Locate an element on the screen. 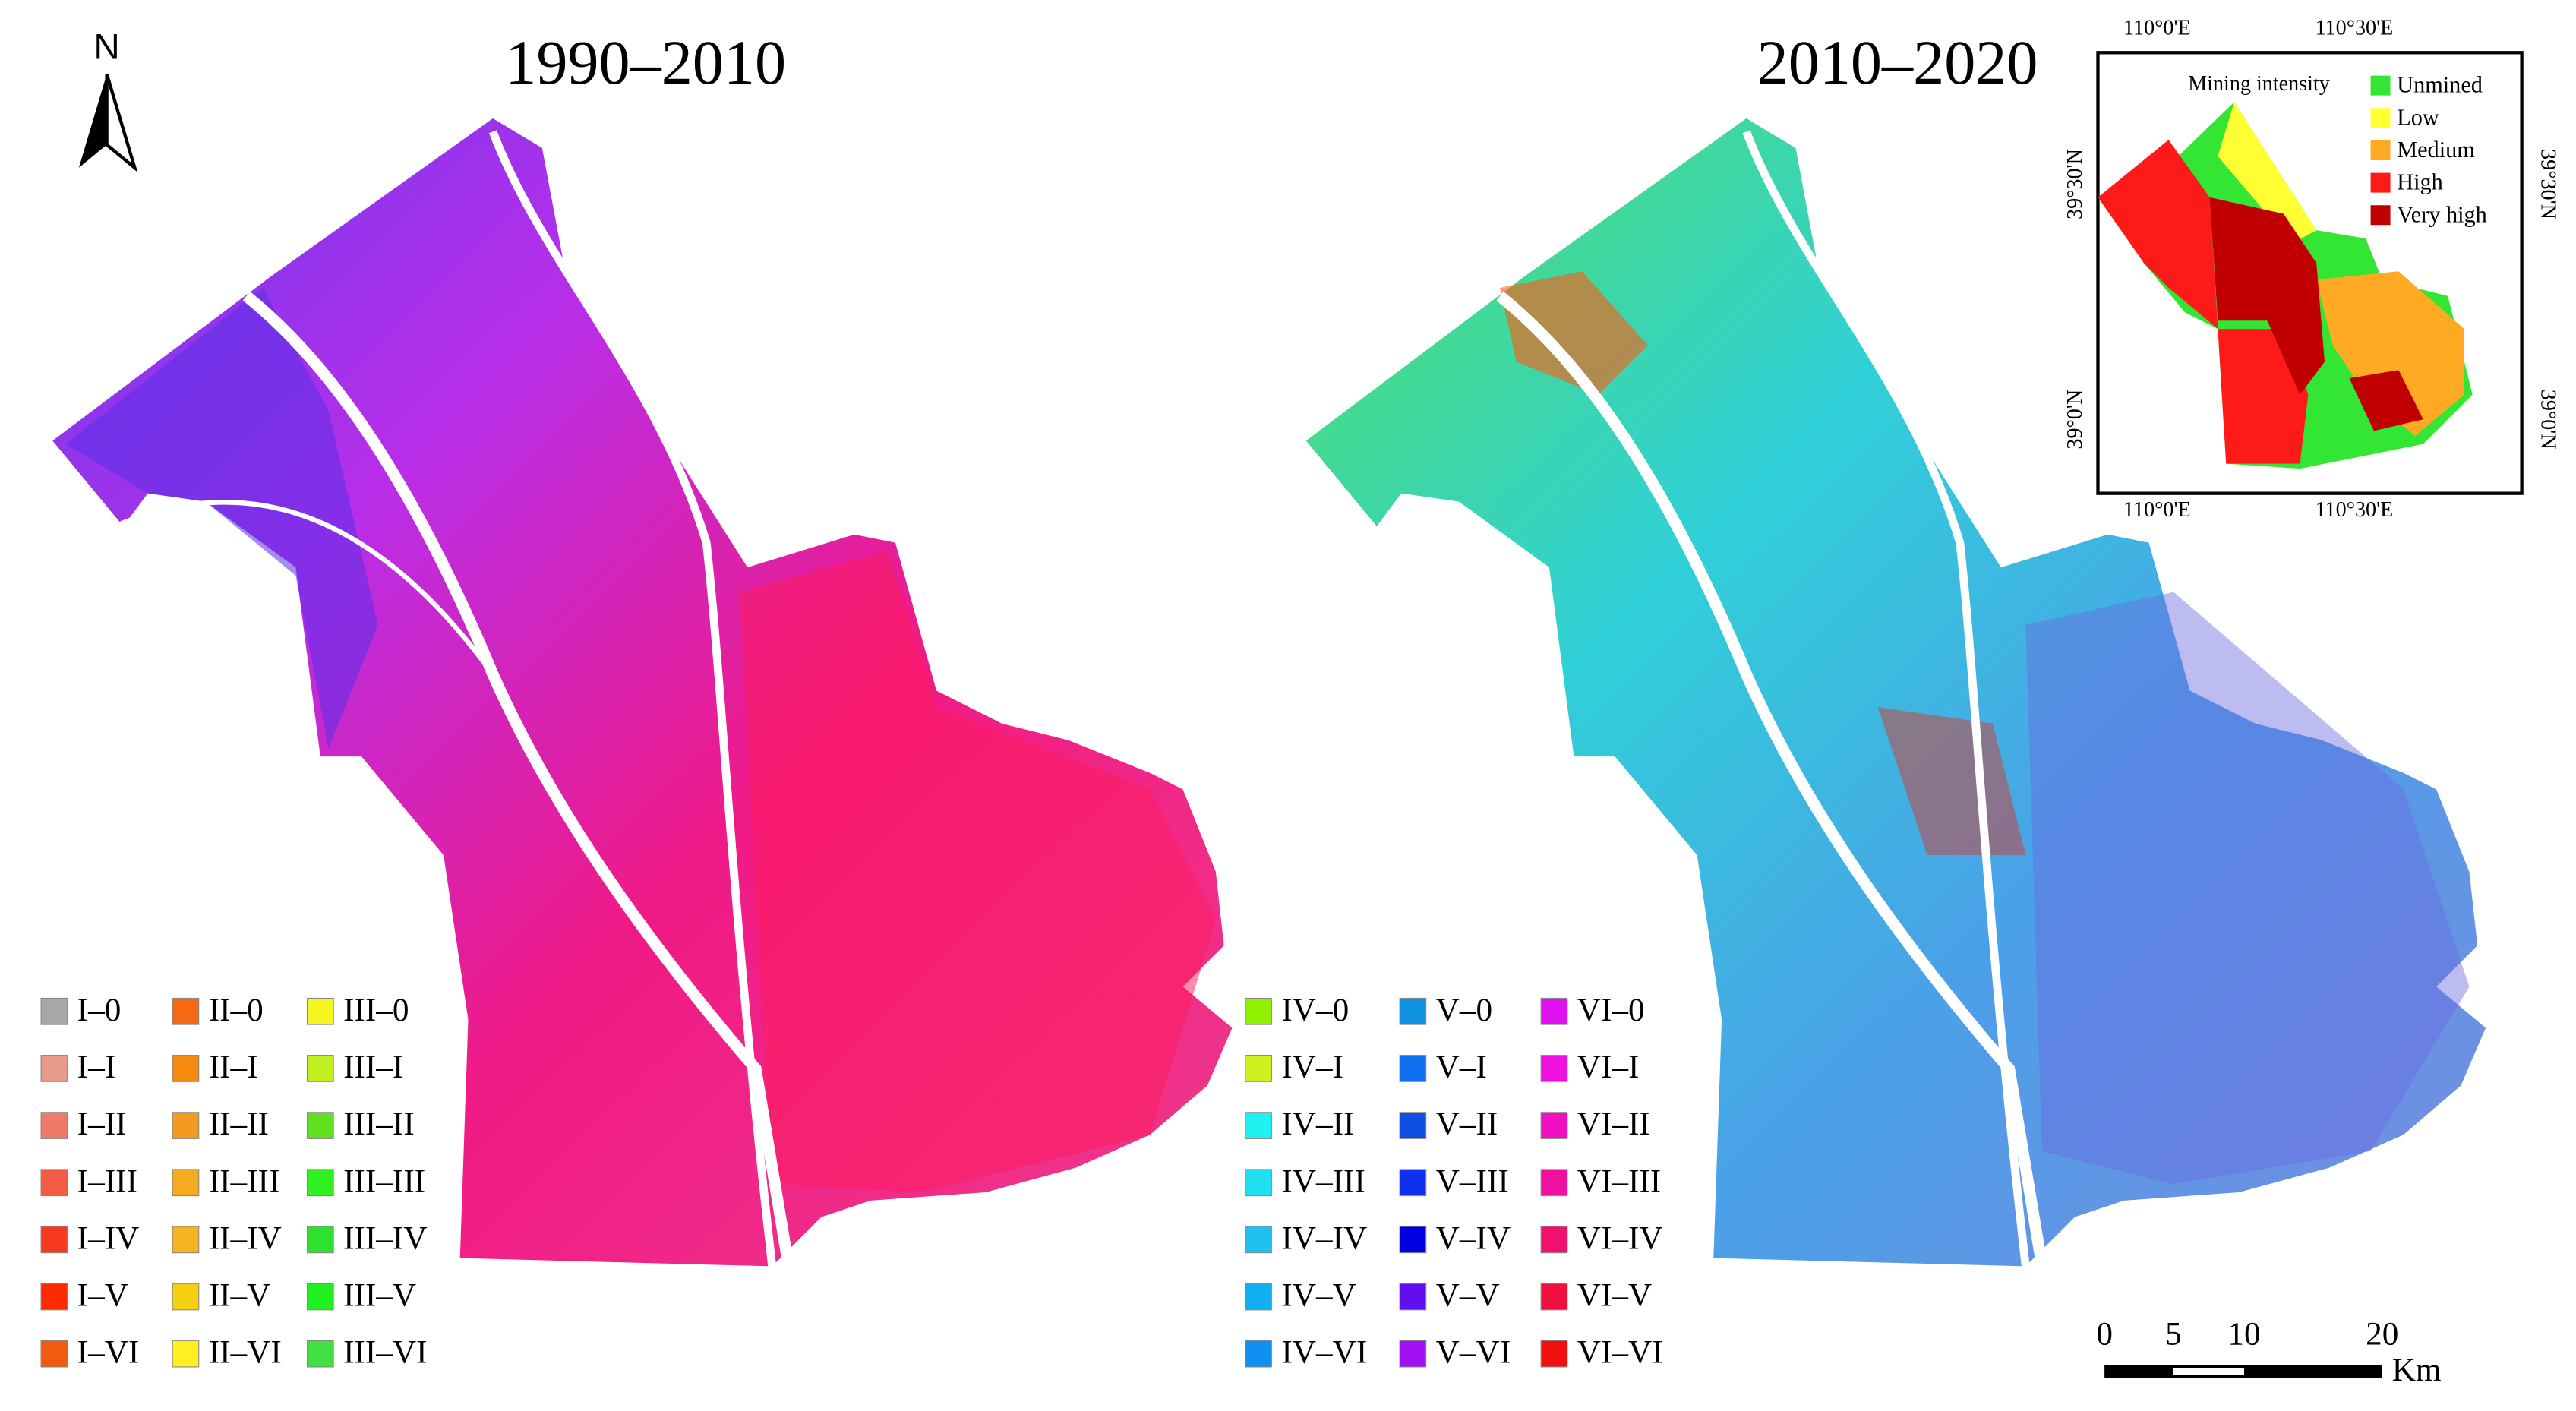  legend-label: II–0 is located at coordinates (236, 1010).